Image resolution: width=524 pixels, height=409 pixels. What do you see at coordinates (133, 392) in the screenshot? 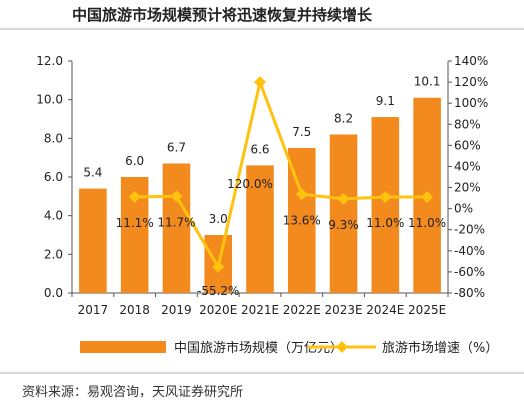
I see `source-note: 资料来源：易观咨询，天风证券研究所` at bounding box center [133, 392].